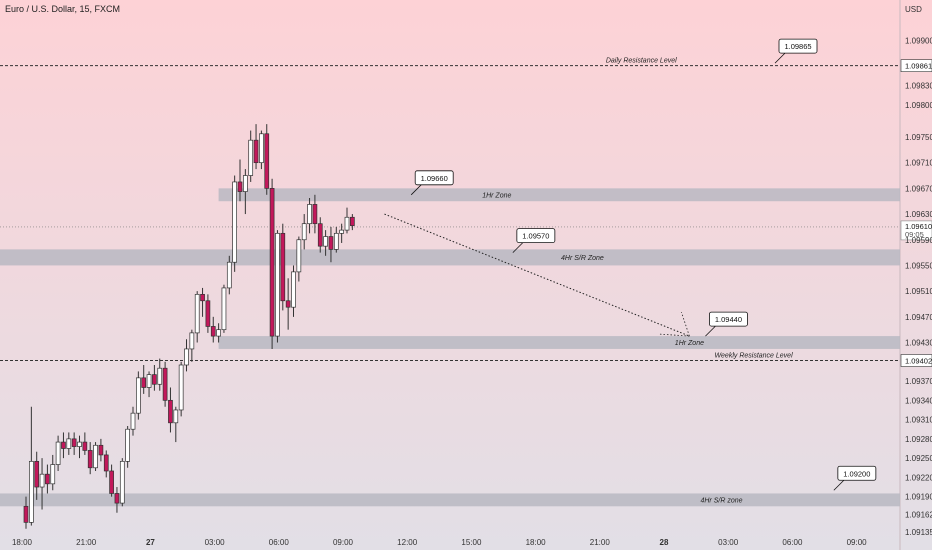 The height and width of the screenshot is (550, 932). Describe the element at coordinates (918, 317) in the screenshot. I see `price-tick-label: 1.09470` at that location.